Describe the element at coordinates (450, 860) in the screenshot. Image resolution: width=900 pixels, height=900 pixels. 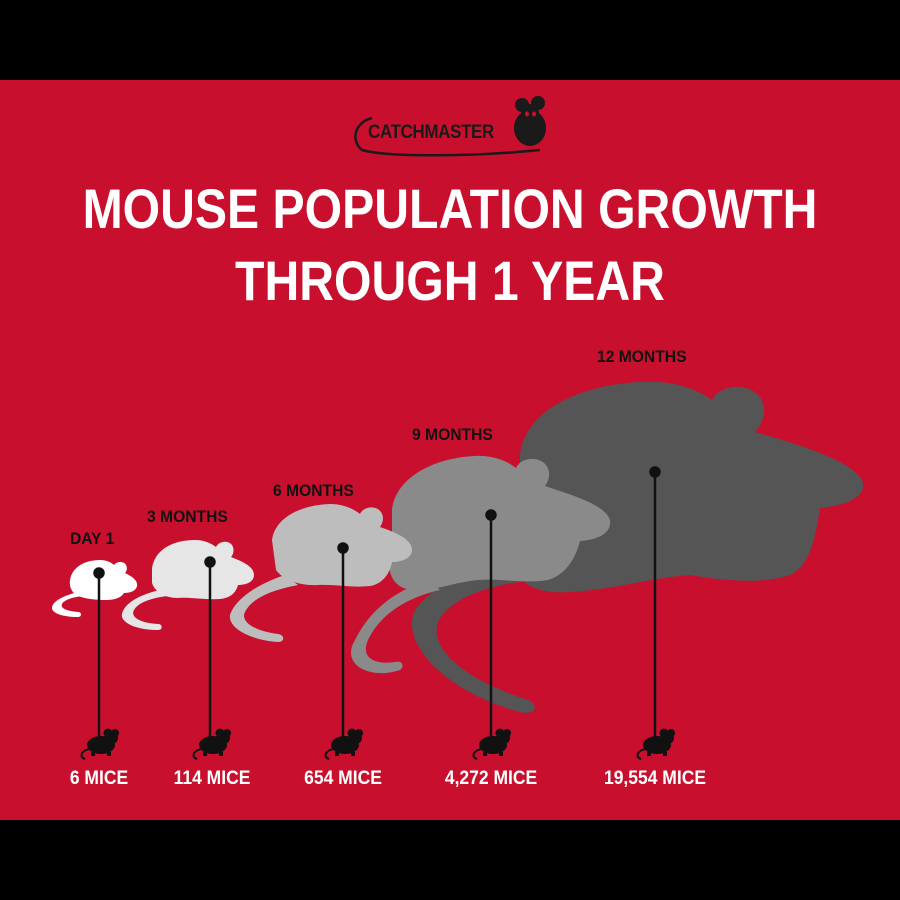
I see `bottom-band` at that location.